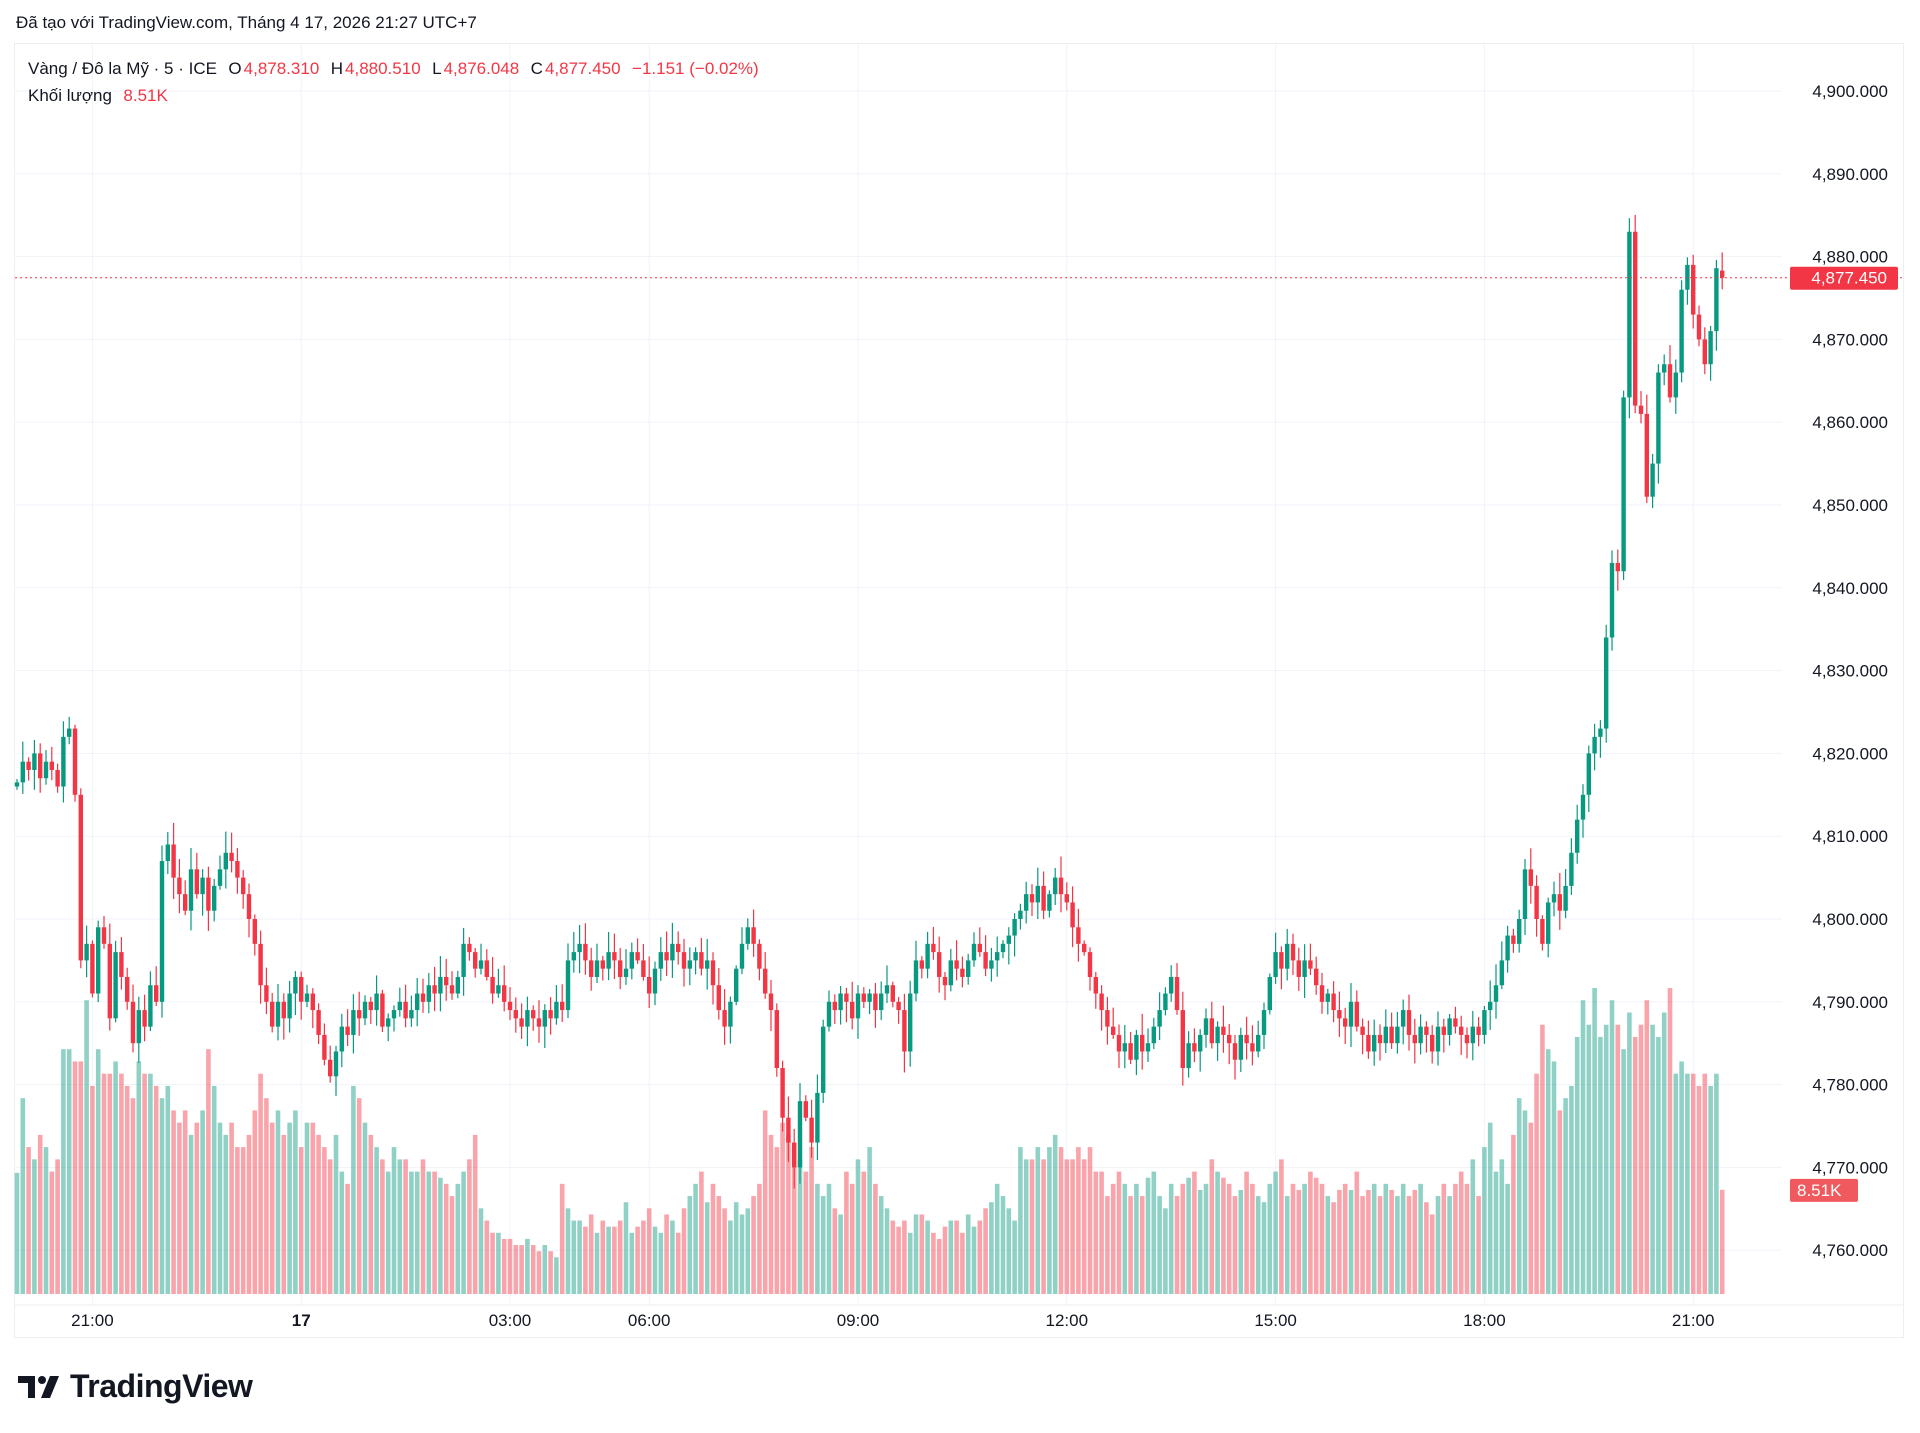 The width and height of the screenshot is (1920, 1433). I want to click on time-tick-label: 12:00, so click(1067, 1320).